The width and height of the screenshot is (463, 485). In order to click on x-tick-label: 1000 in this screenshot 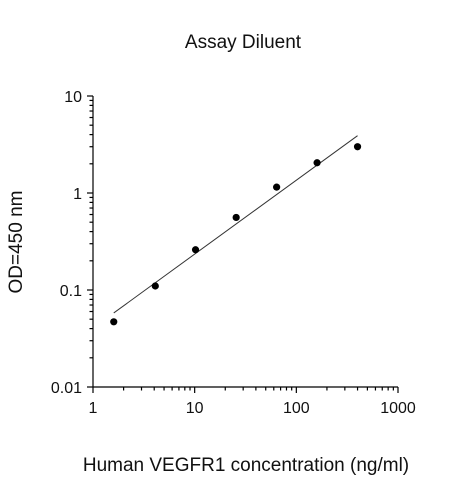, I will do `click(398, 408)`.